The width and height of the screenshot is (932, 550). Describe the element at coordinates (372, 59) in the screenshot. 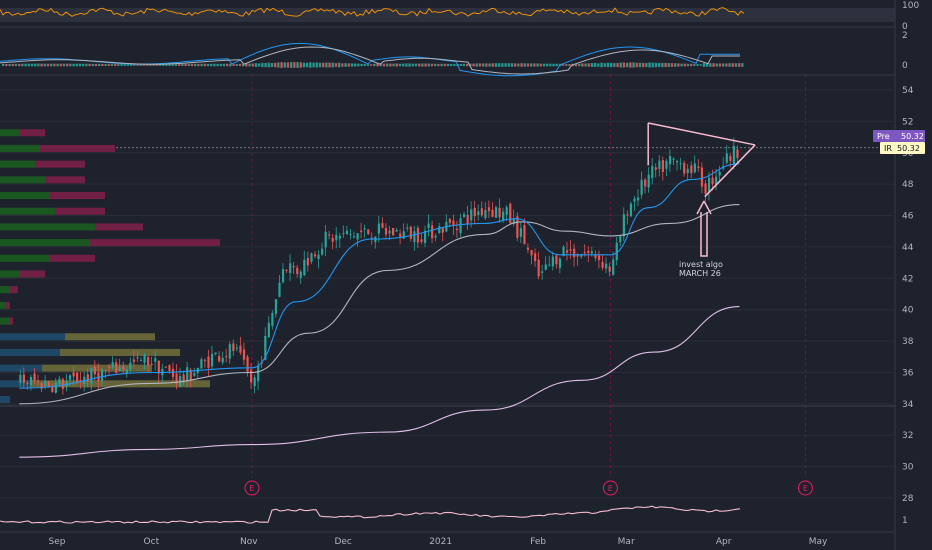

I see `macd-pane` at that location.